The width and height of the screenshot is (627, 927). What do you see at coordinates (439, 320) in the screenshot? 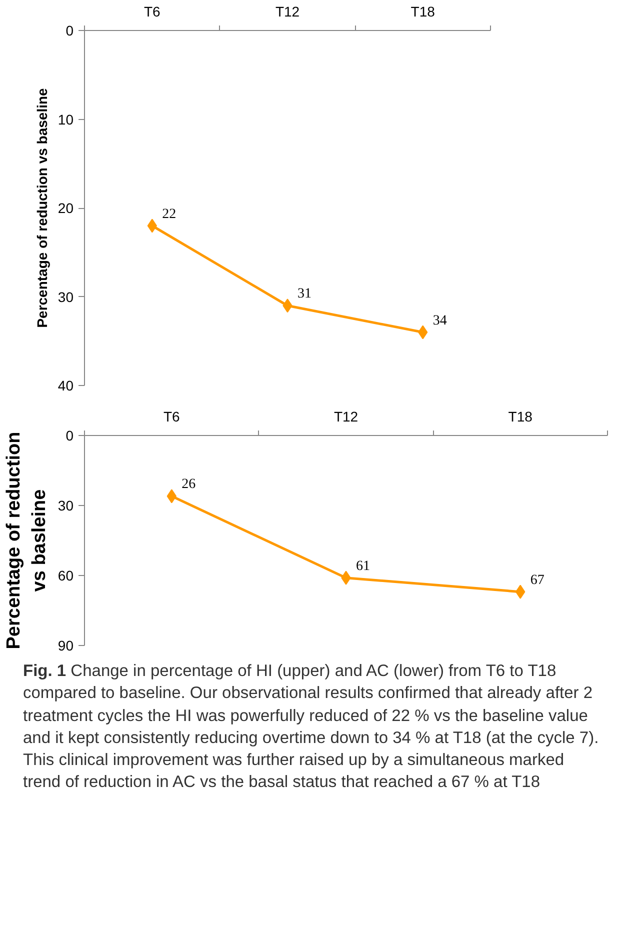
I see `data-label: 34` at bounding box center [439, 320].